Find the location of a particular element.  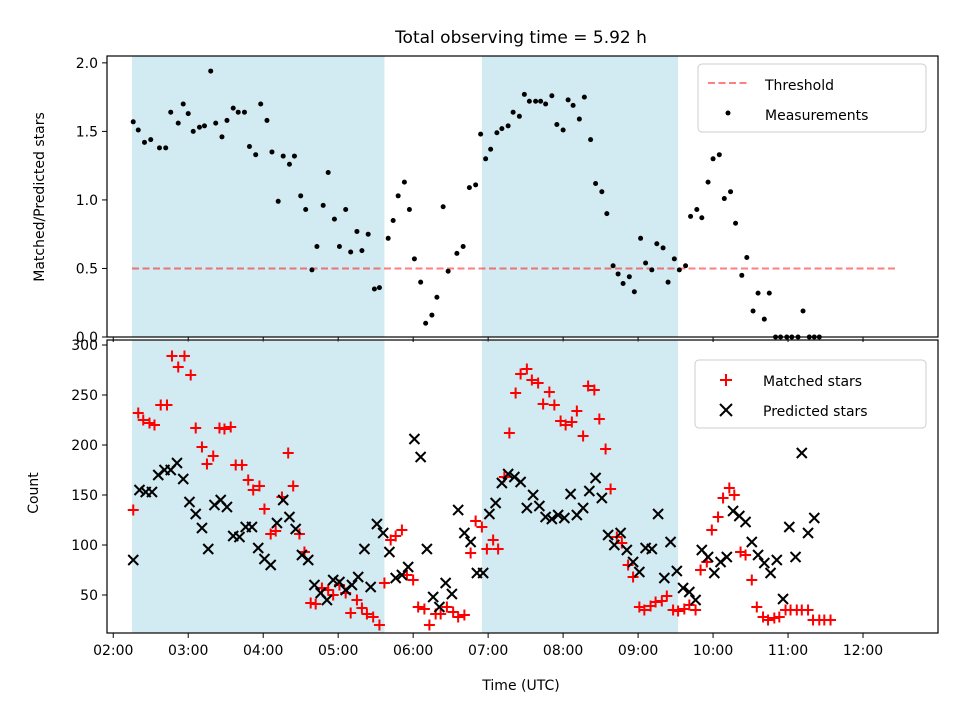

y-tick-label: 50 is located at coordinates (89, 596).